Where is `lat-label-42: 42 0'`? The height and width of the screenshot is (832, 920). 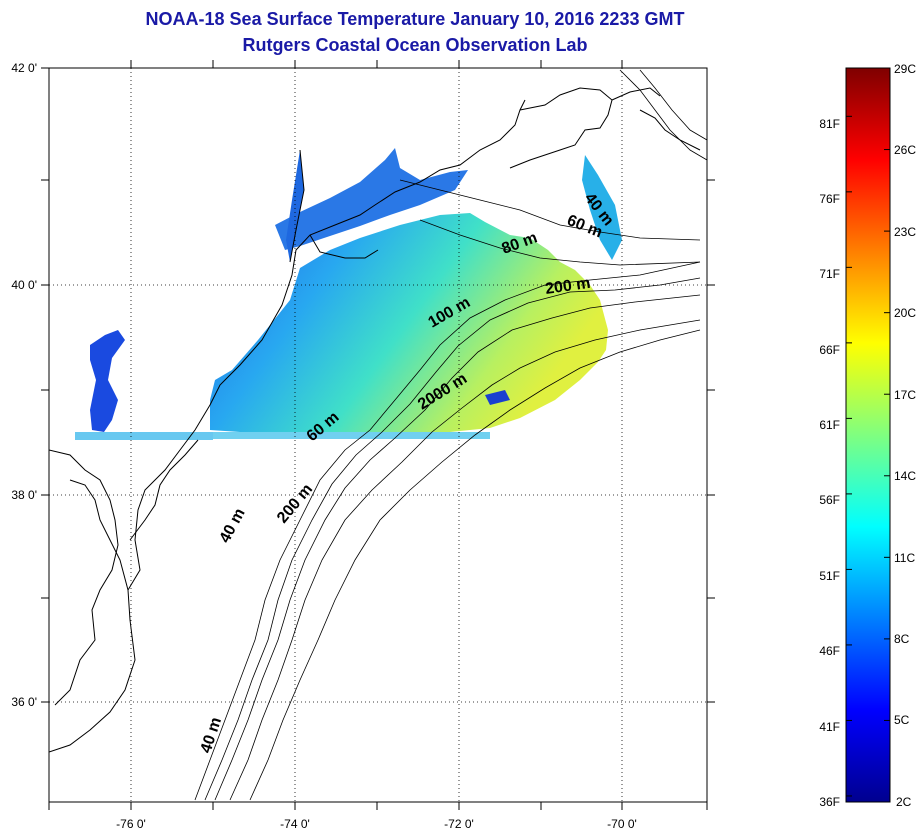 lat-label-42: 42 0' is located at coordinates (24, 68).